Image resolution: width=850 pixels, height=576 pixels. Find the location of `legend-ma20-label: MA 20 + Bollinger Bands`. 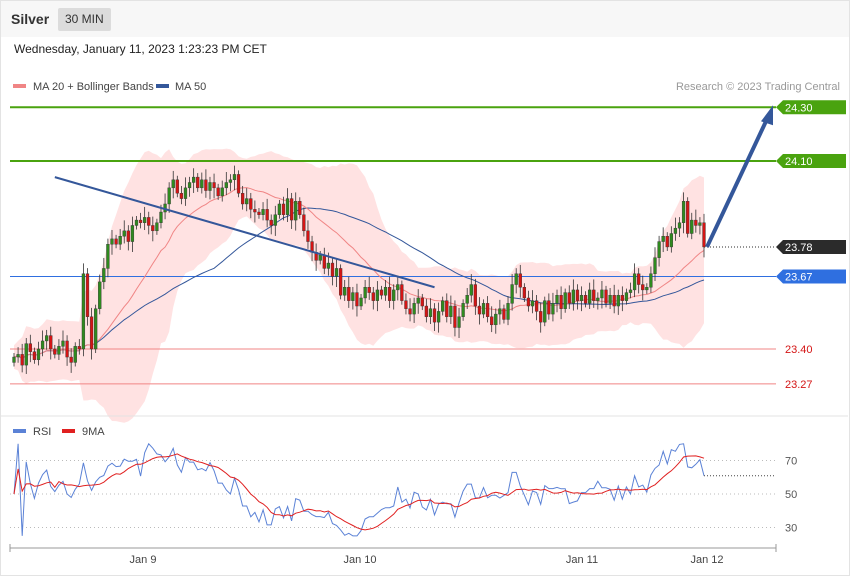

legend-ma20-label: MA 20 + Bollinger Bands is located at coordinates (93, 87).